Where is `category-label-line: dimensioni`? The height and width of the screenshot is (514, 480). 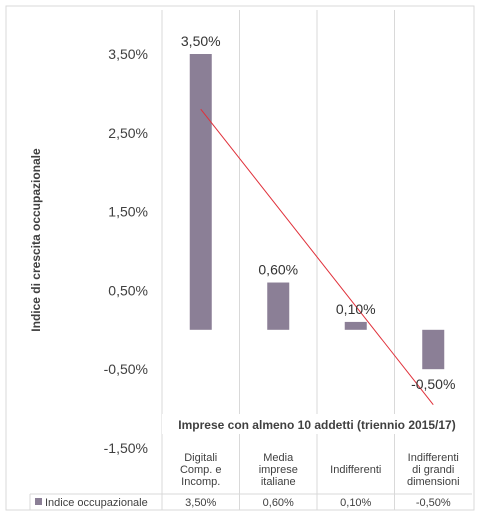 category-label-line: dimensioni is located at coordinates (433, 482).